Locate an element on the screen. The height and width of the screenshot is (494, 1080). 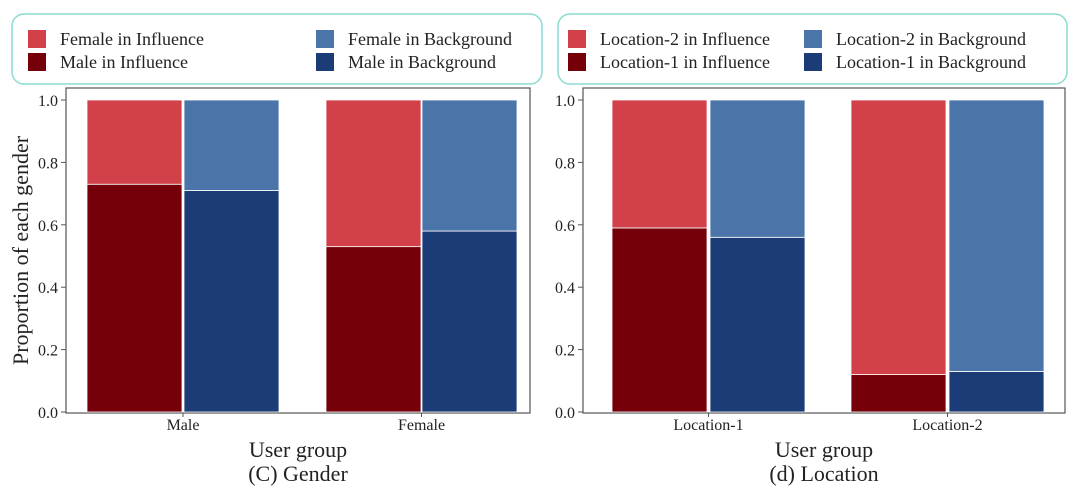
chart-title: (C) Gender is located at coordinates (298, 473).